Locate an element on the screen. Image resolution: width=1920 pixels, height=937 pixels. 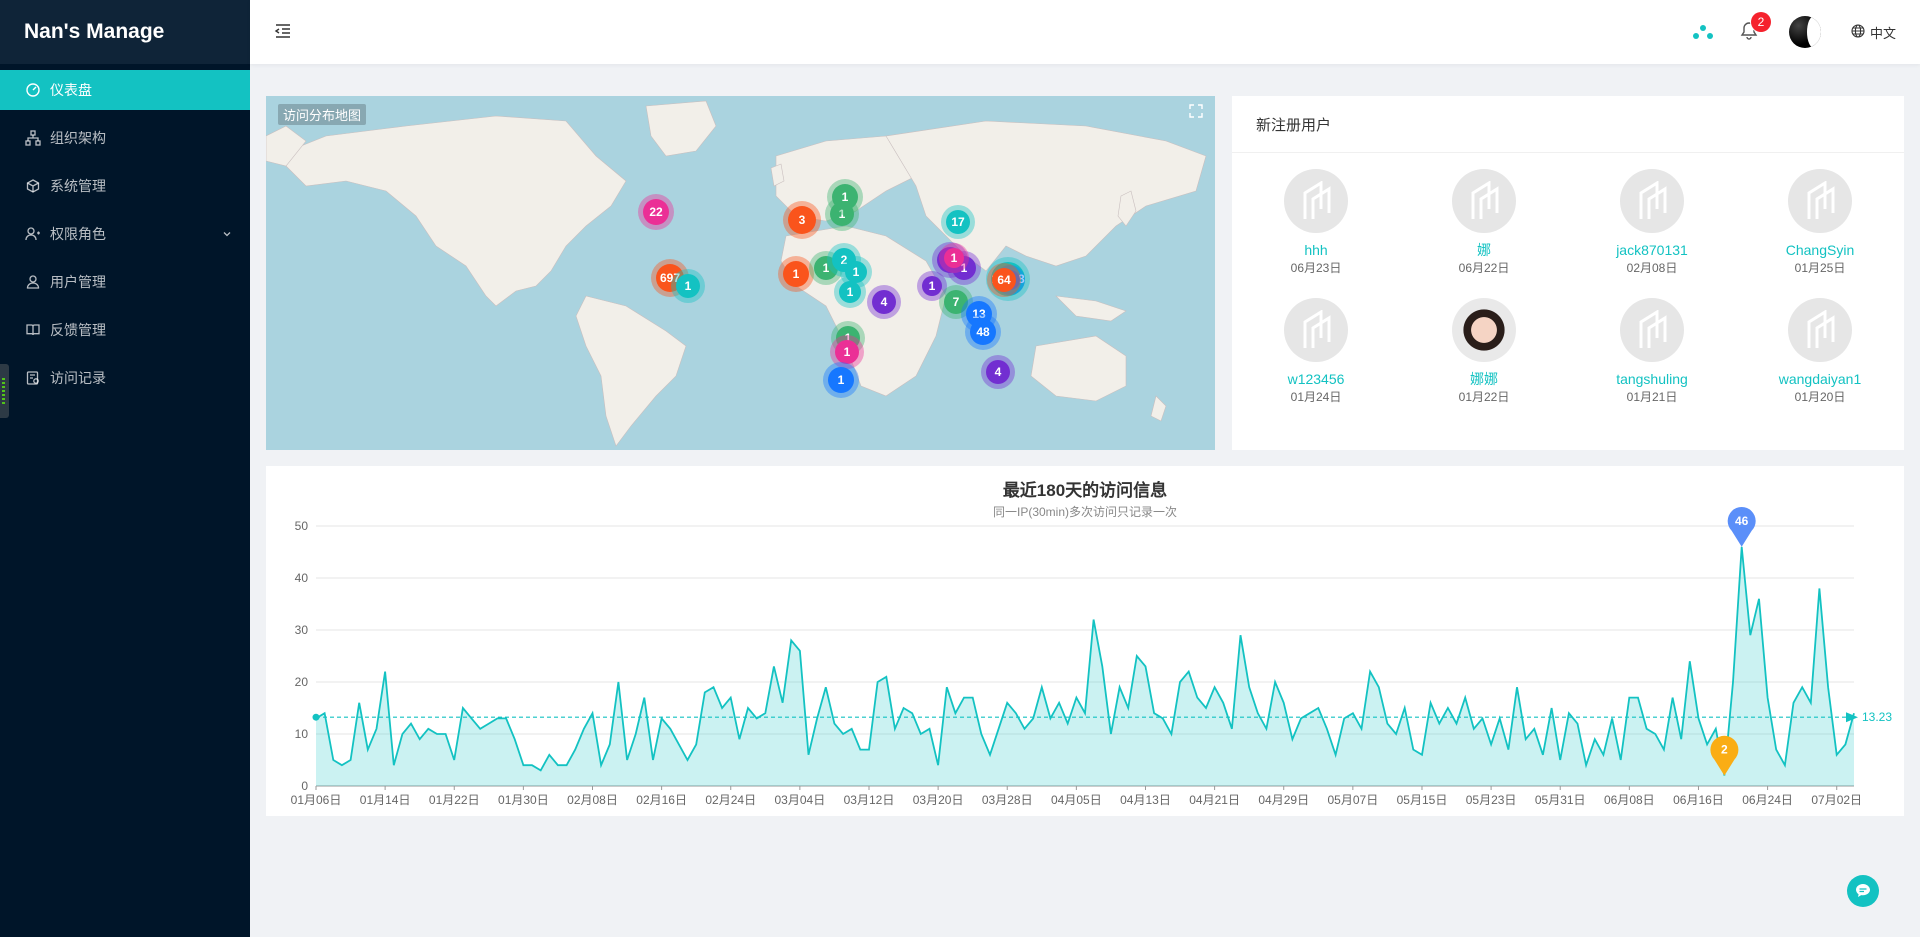
user-name: 娜 is located at coordinates (1484, 250).